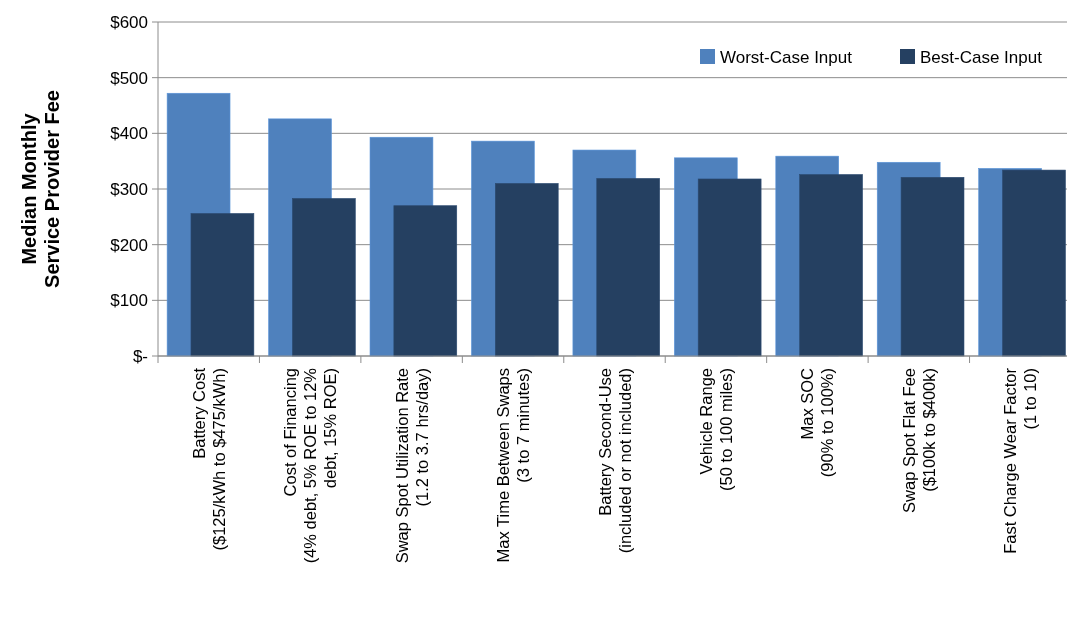  I want to click on y-tick-label: $200, so click(129, 245).